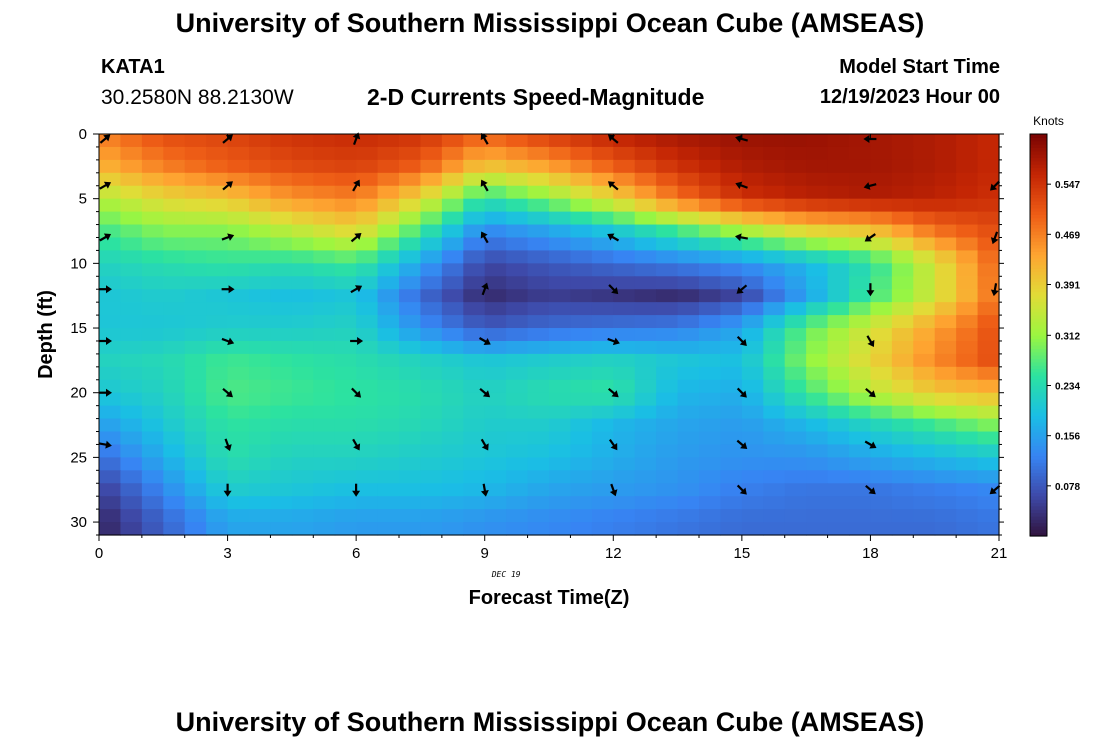  Describe the element at coordinates (870, 139) in the screenshot. I see `current-vector-arrow` at that location.